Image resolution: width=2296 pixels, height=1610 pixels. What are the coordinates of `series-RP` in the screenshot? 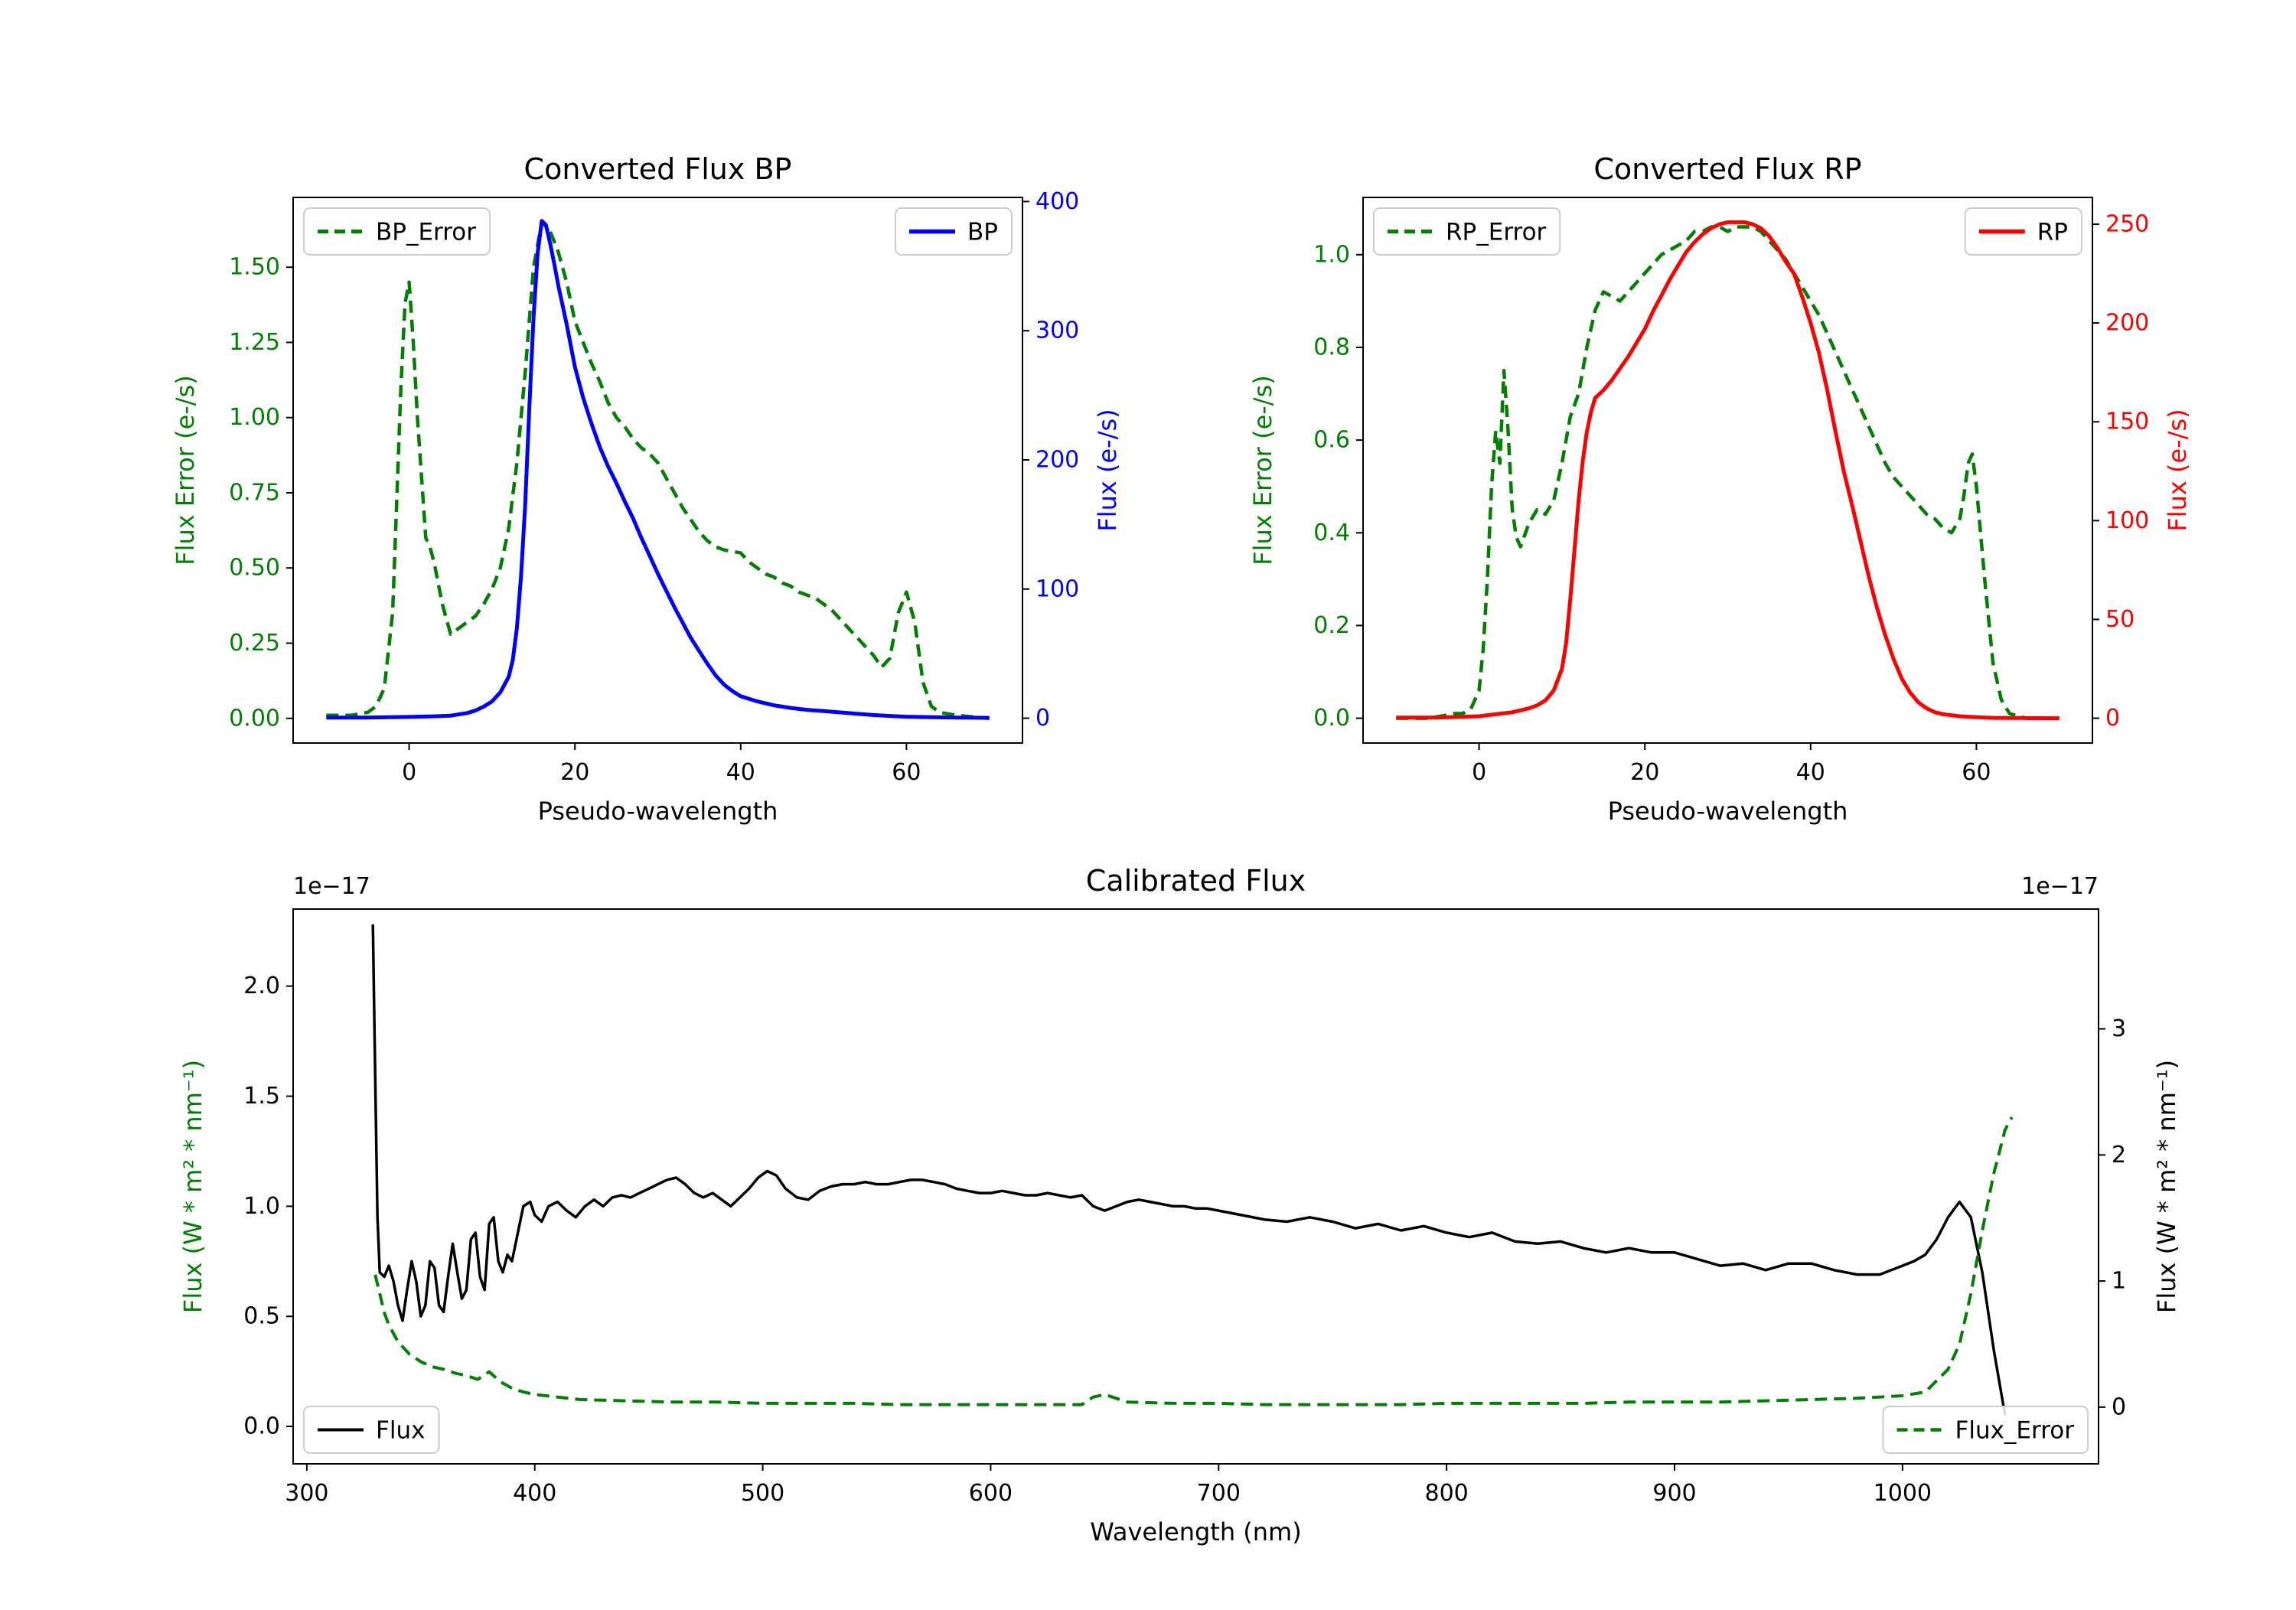 It's located at (1728, 470).